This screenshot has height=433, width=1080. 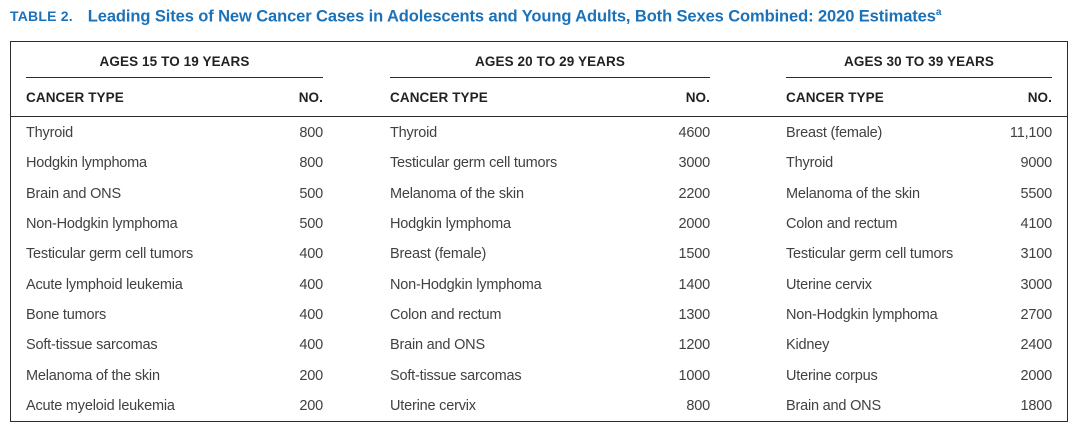 What do you see at coordinates (174, 375) in the screenshot?
I see `table-row: Melanoma of the skin 200` at bounding box center [174, 375].